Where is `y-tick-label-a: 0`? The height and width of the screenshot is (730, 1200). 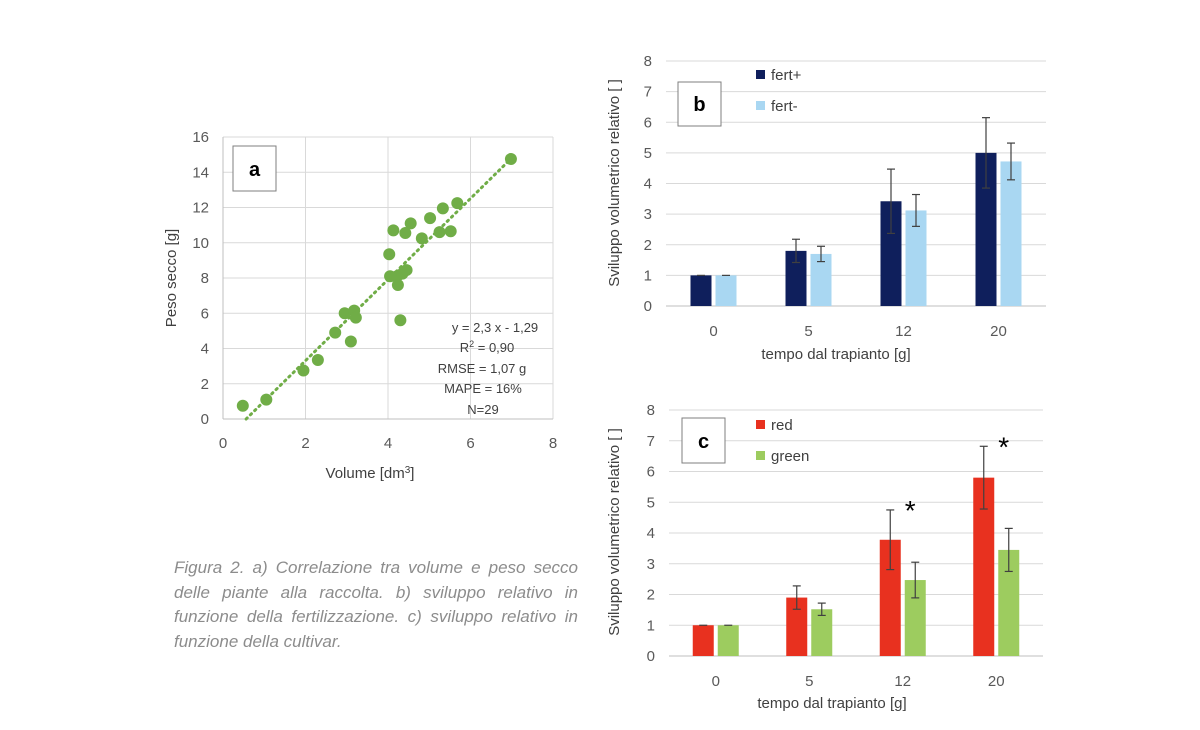
y-tick-label-a: 0 is located at coordinates (205, 419).